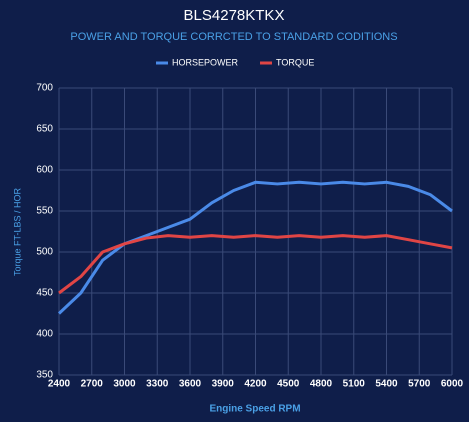 The image size is (469, 422). I want to click on y-tick-label: 450, so click(44, 293).